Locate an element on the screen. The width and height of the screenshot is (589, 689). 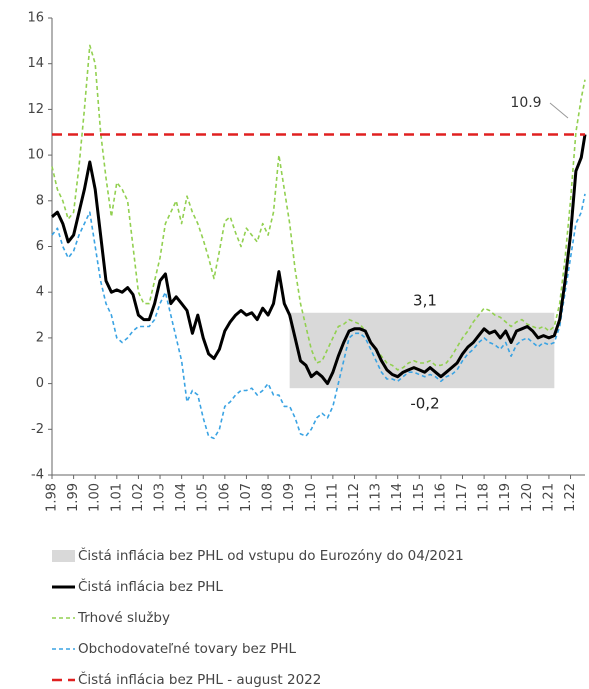
x-tick-label: 1.19 is located at coordinates (505, 497).